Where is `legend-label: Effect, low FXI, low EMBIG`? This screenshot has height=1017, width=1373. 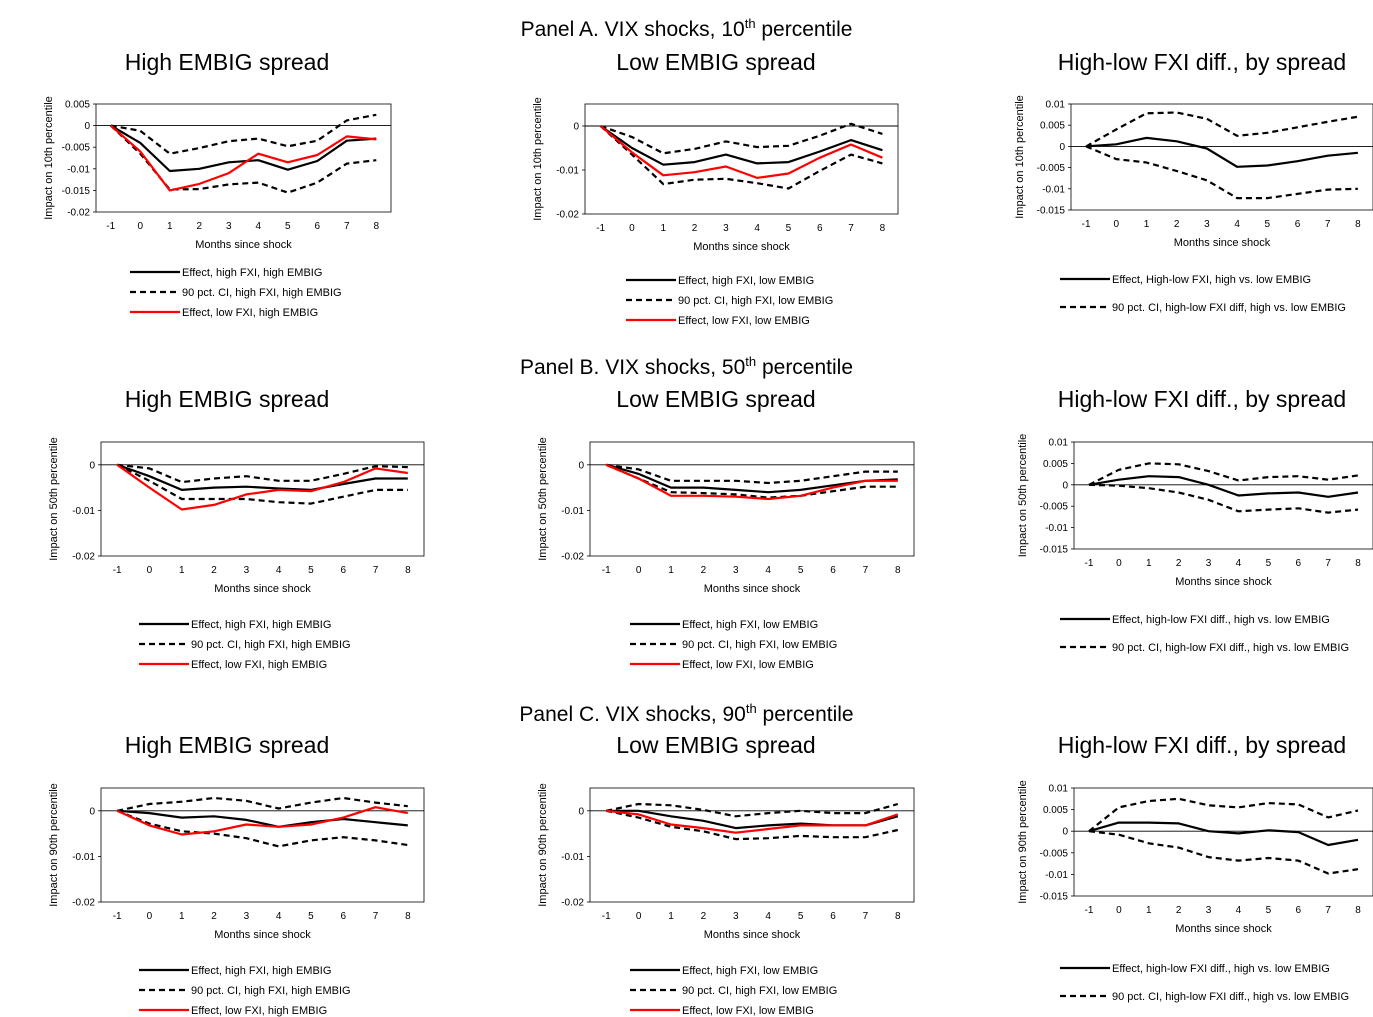 legend-label: Effect, low FXI, low EMBIG is located at coordinates (744, 321).